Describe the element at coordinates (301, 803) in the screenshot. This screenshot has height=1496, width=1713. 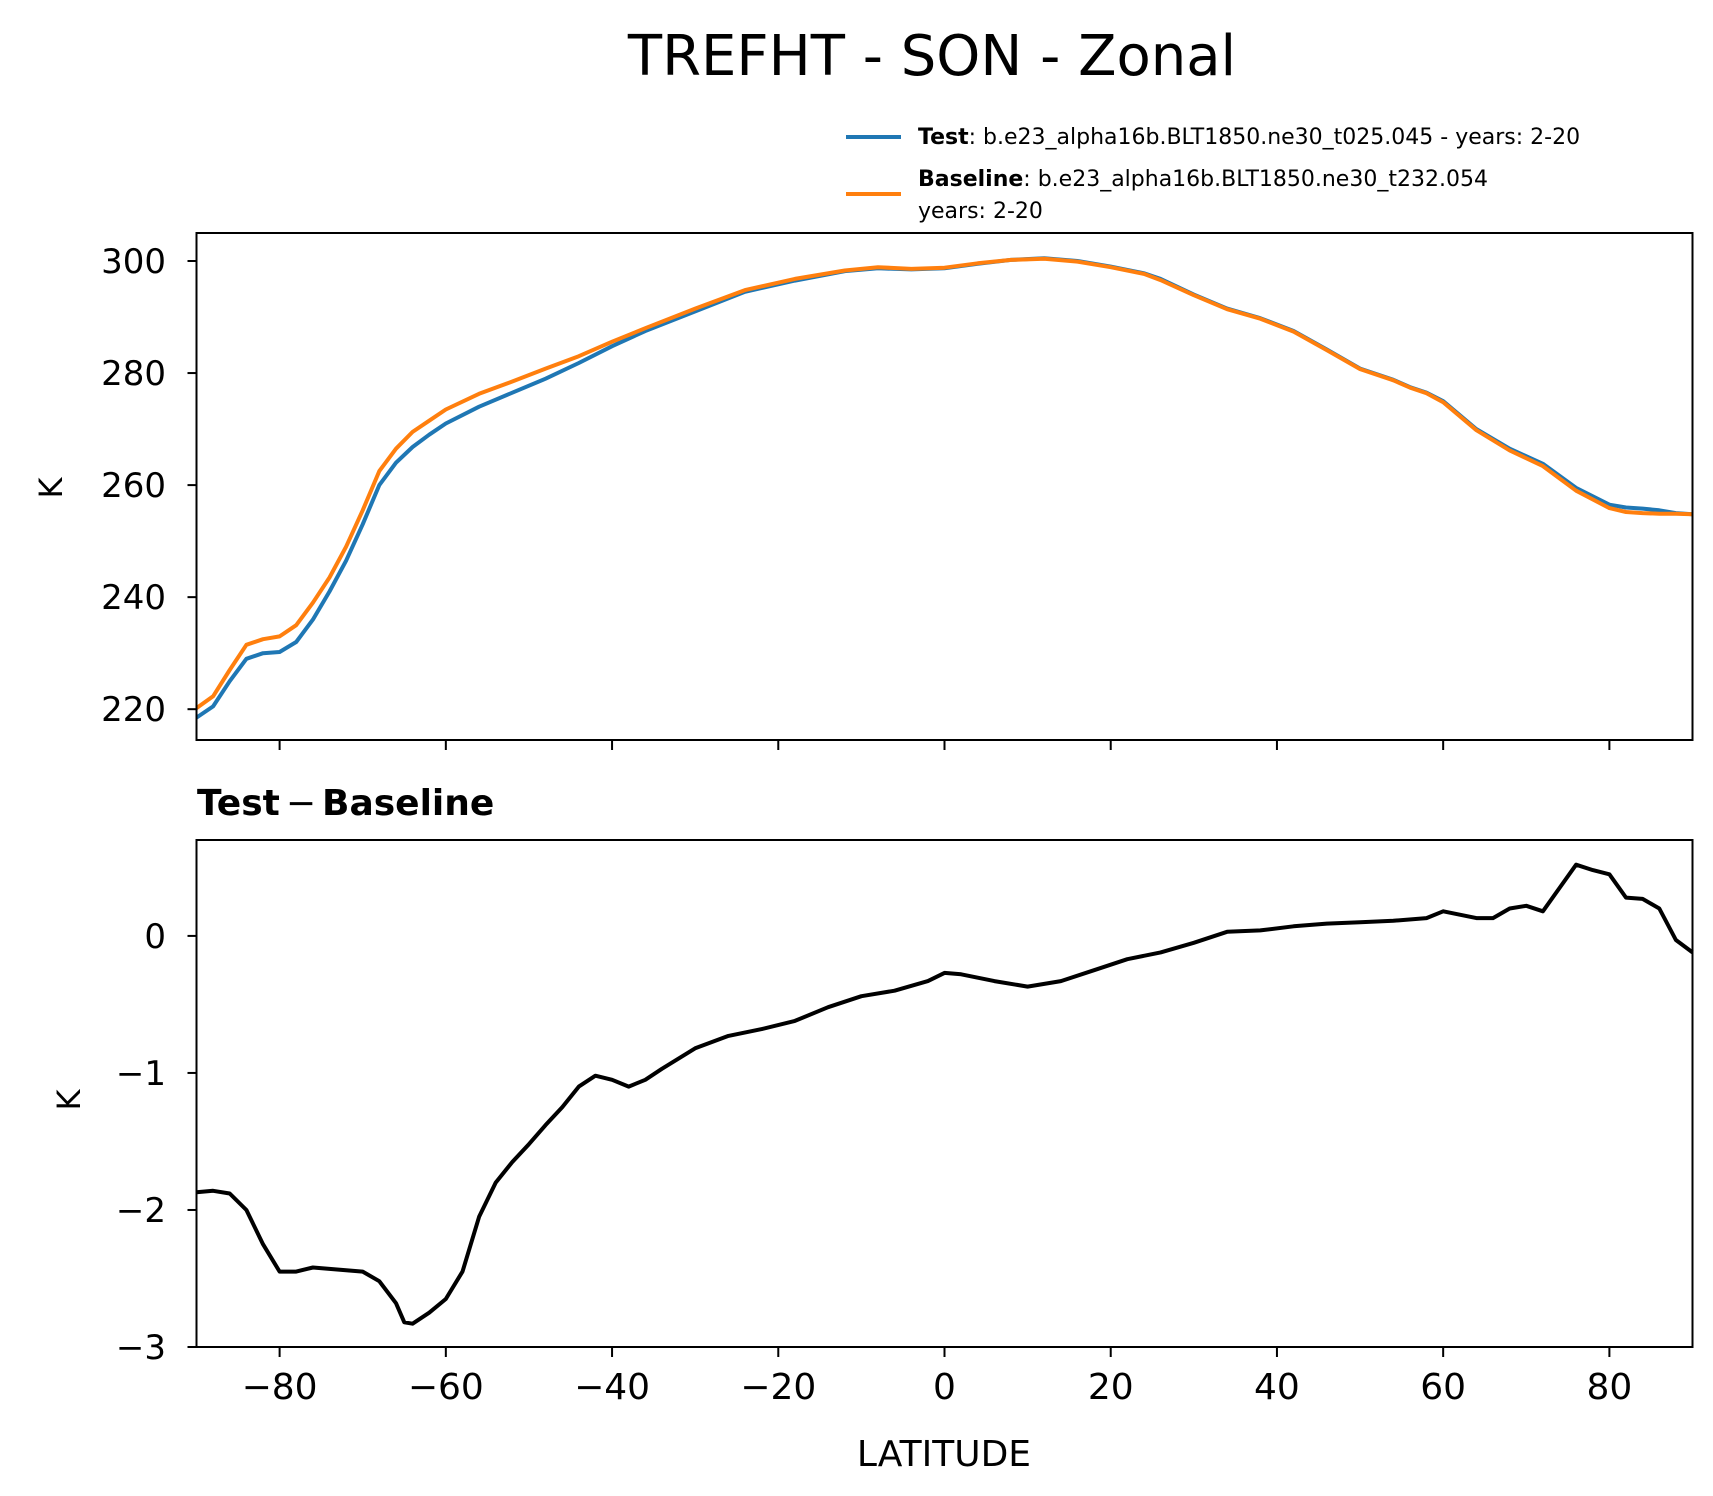
I see `diff-title-dash: −` at that location.